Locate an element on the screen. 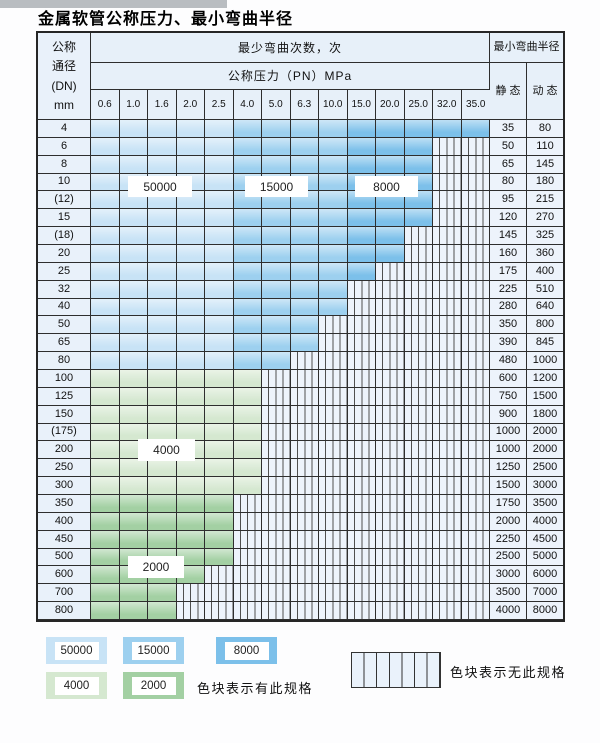 Image resolution: width=600 pixels, height=743 pixels. legend-swatch-4000: 4000 is located at coordinates (76, 685).